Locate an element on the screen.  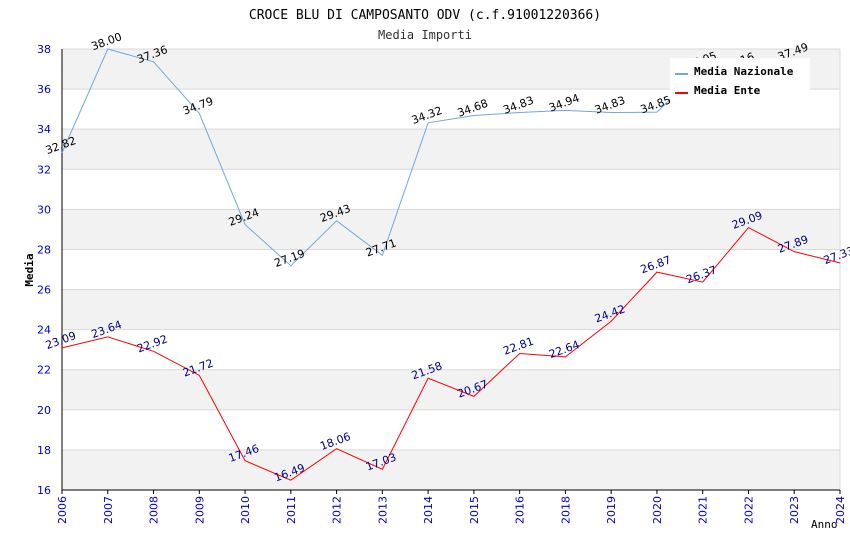
x-tick-label: 2018 is located at coordinates (565, 510).